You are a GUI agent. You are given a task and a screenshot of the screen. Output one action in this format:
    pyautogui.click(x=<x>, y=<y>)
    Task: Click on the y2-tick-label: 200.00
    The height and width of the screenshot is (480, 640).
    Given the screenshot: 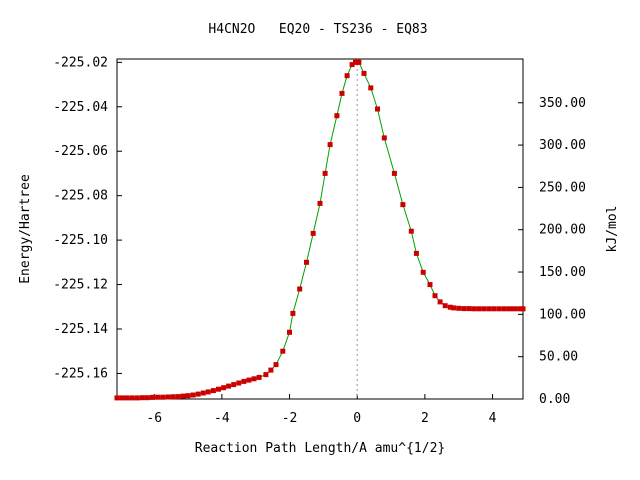 What is the action you would take?
    pyautogui.click(x=562, y=230)
    